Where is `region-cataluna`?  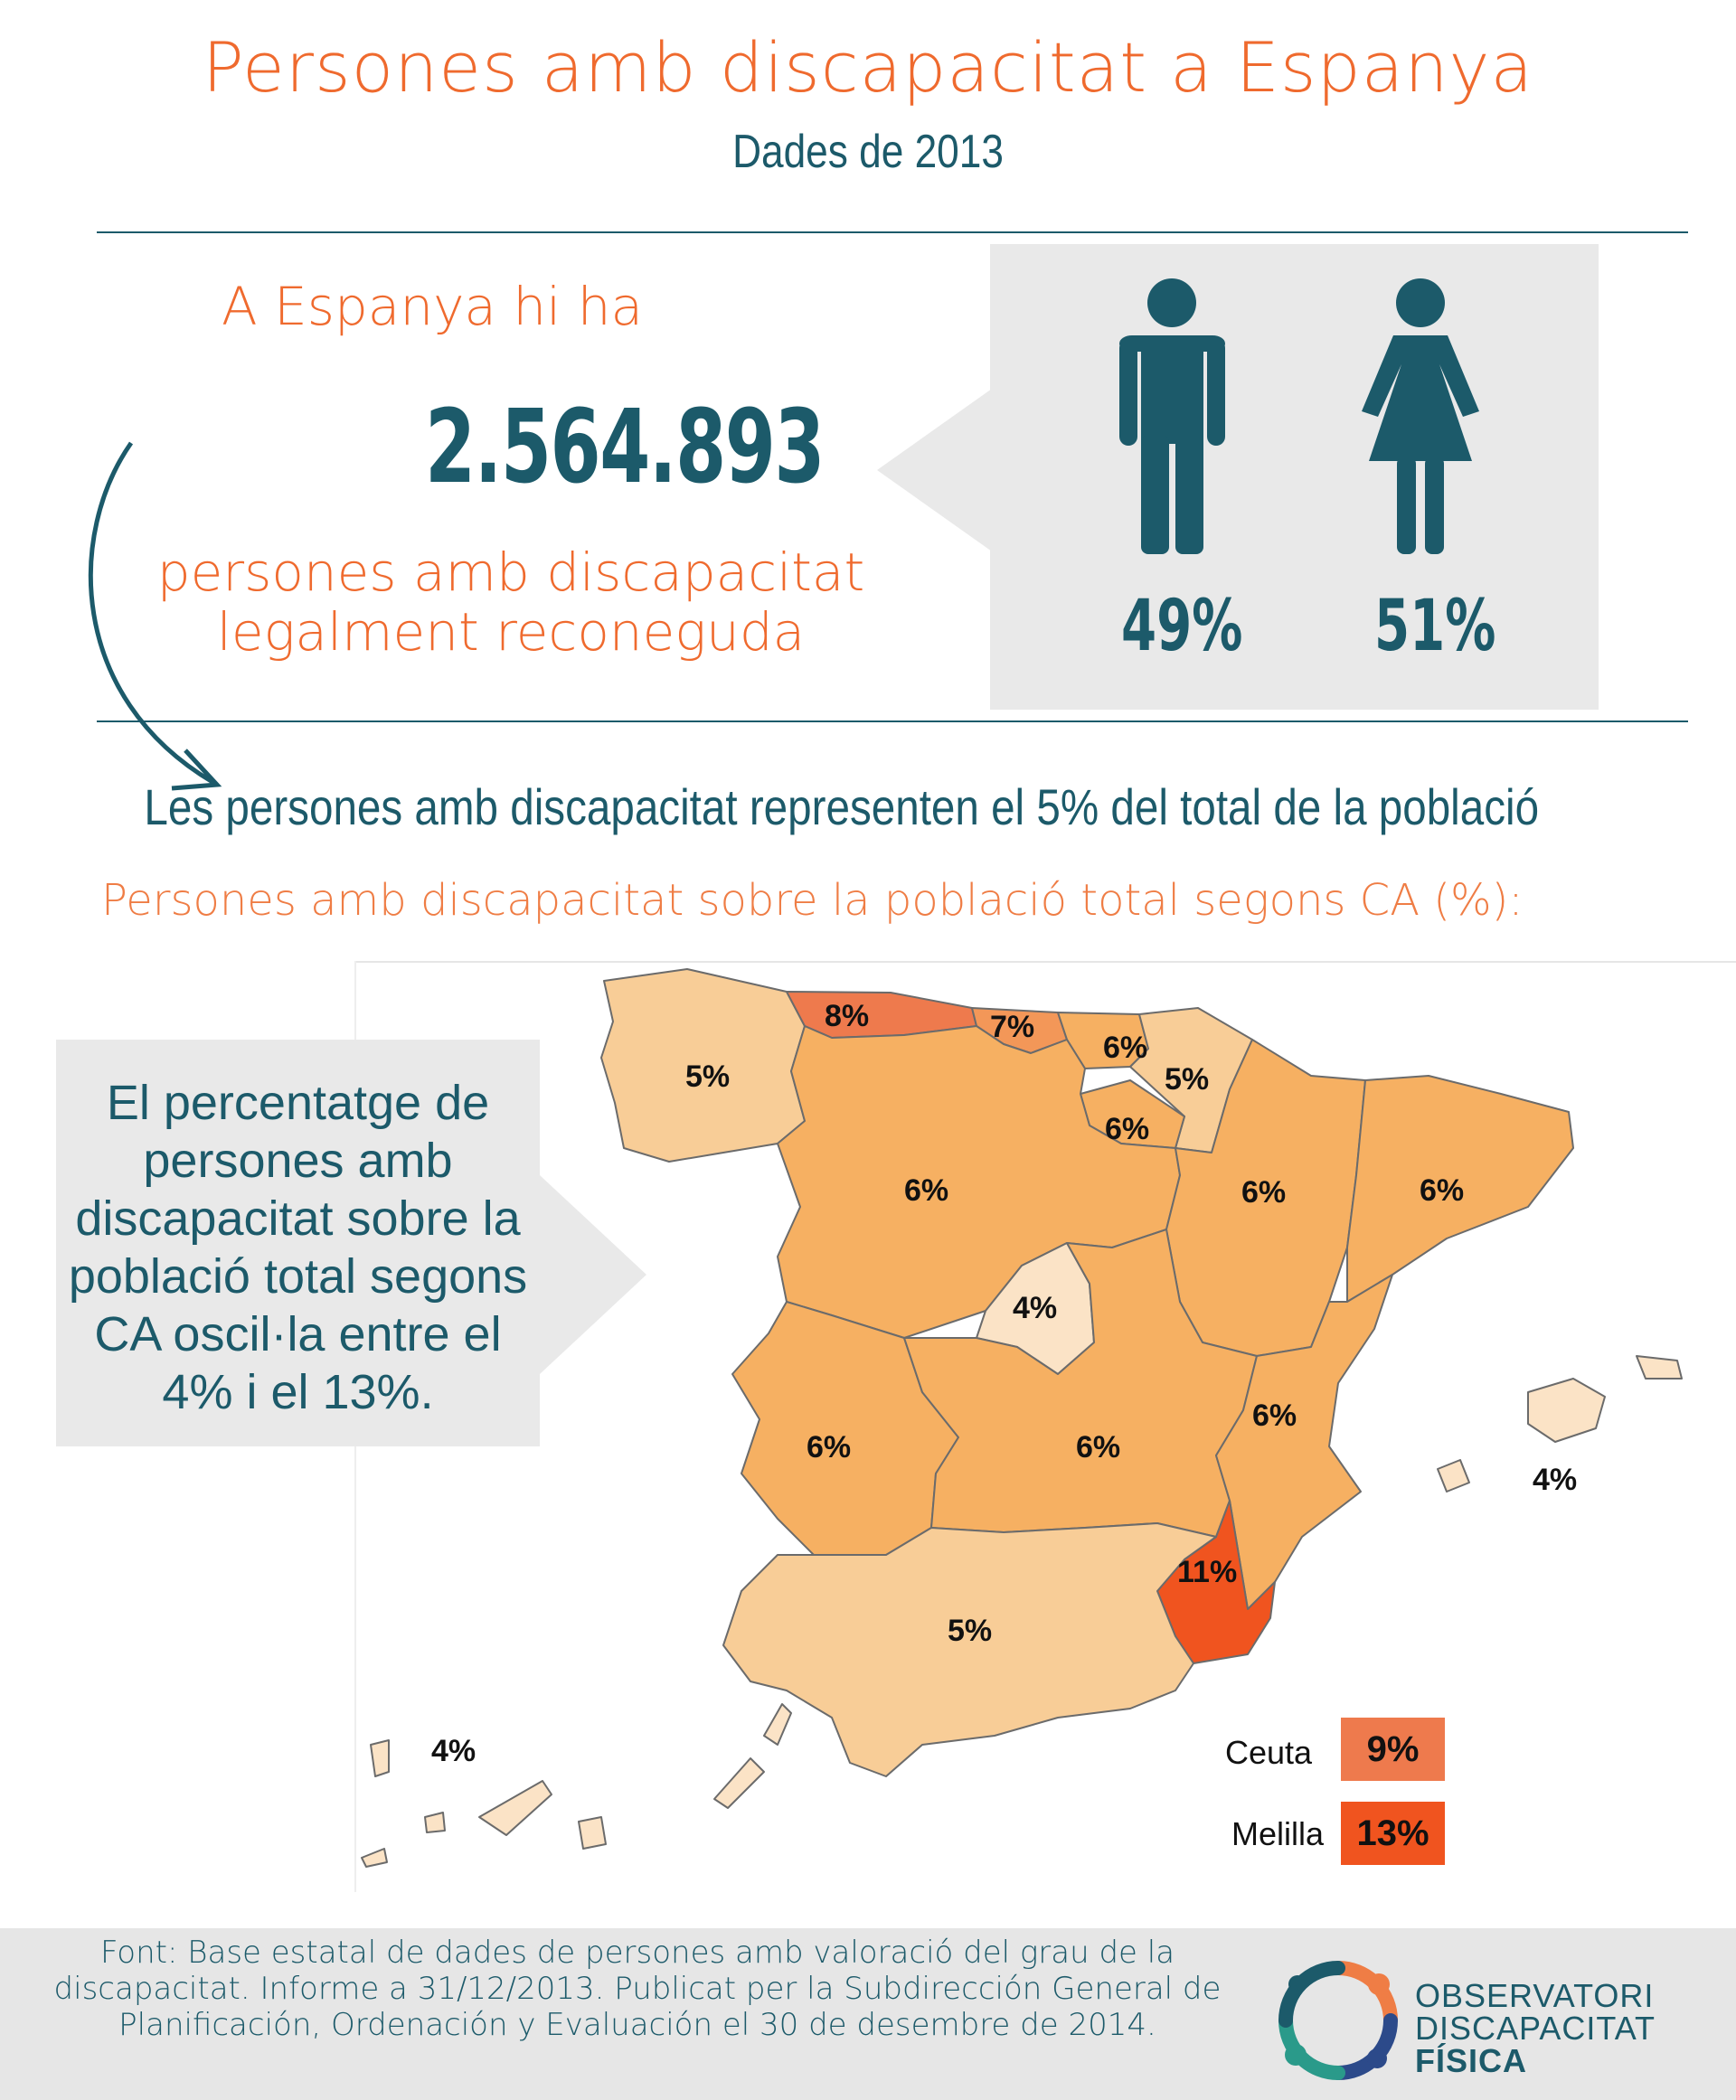 region-cataluna is located at coordinates (1460, 1189).